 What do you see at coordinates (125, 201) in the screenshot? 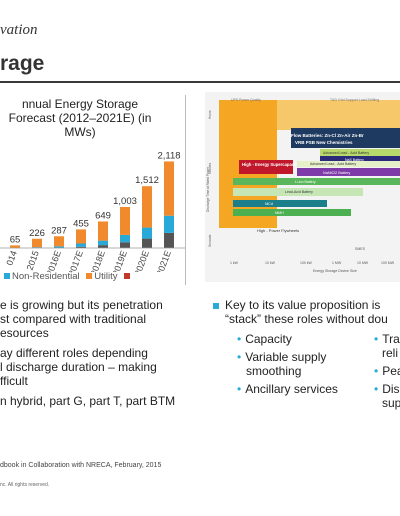
I see `bar-total-label: 1,003` at bounding box center [125, 201].